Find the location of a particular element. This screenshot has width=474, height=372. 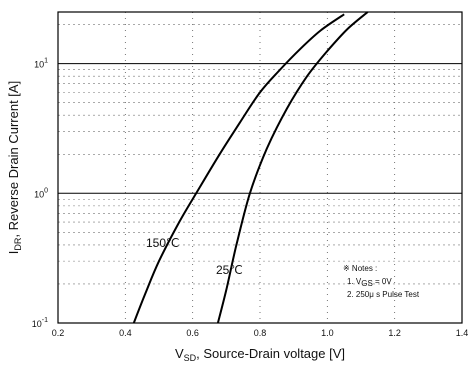

x-tick-label: 0.8 is located at coordinates (260, 333).